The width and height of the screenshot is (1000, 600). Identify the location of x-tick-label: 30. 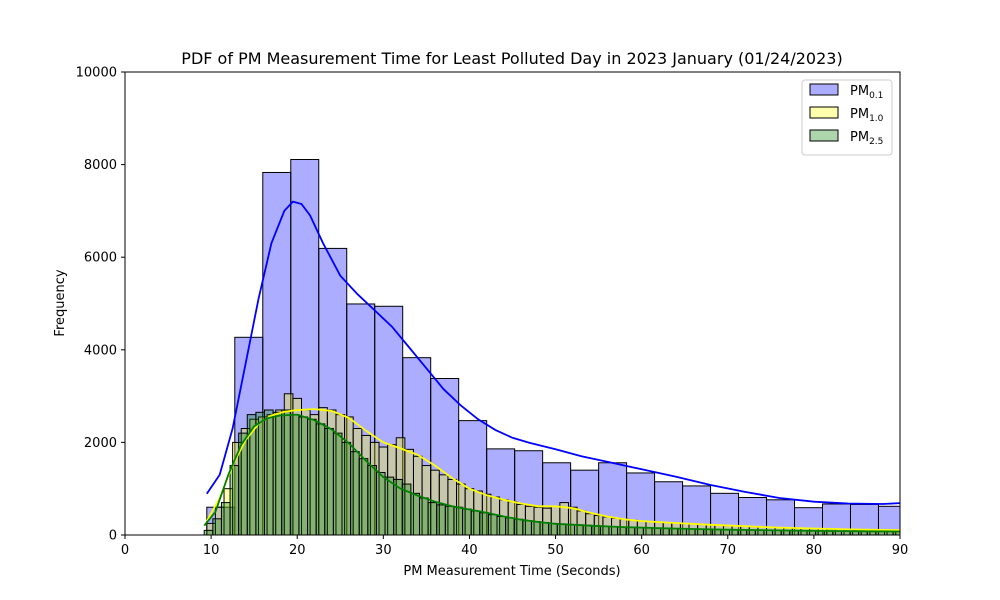
(383, 550).